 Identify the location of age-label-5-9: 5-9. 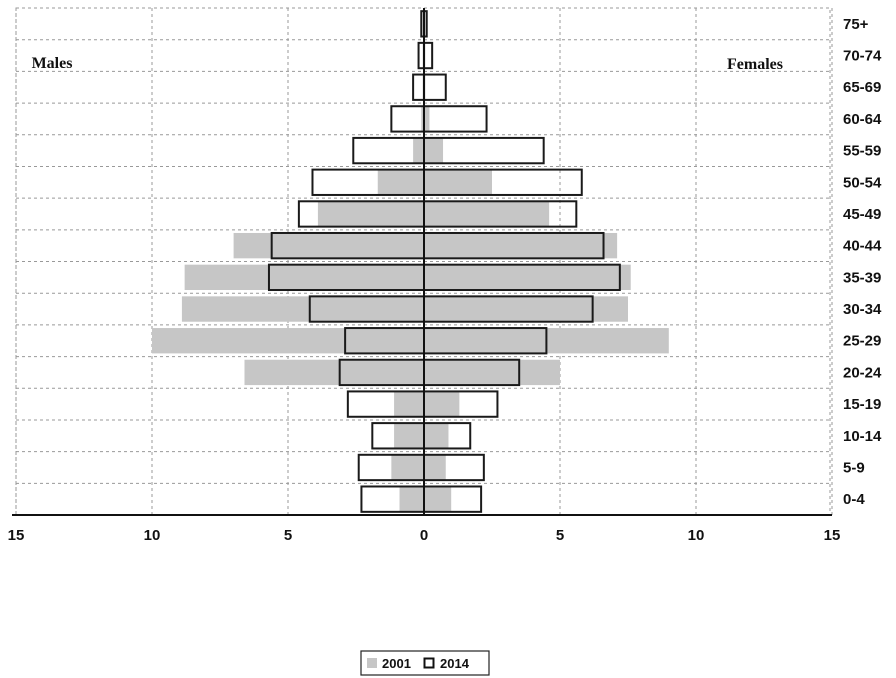
(854, 467).